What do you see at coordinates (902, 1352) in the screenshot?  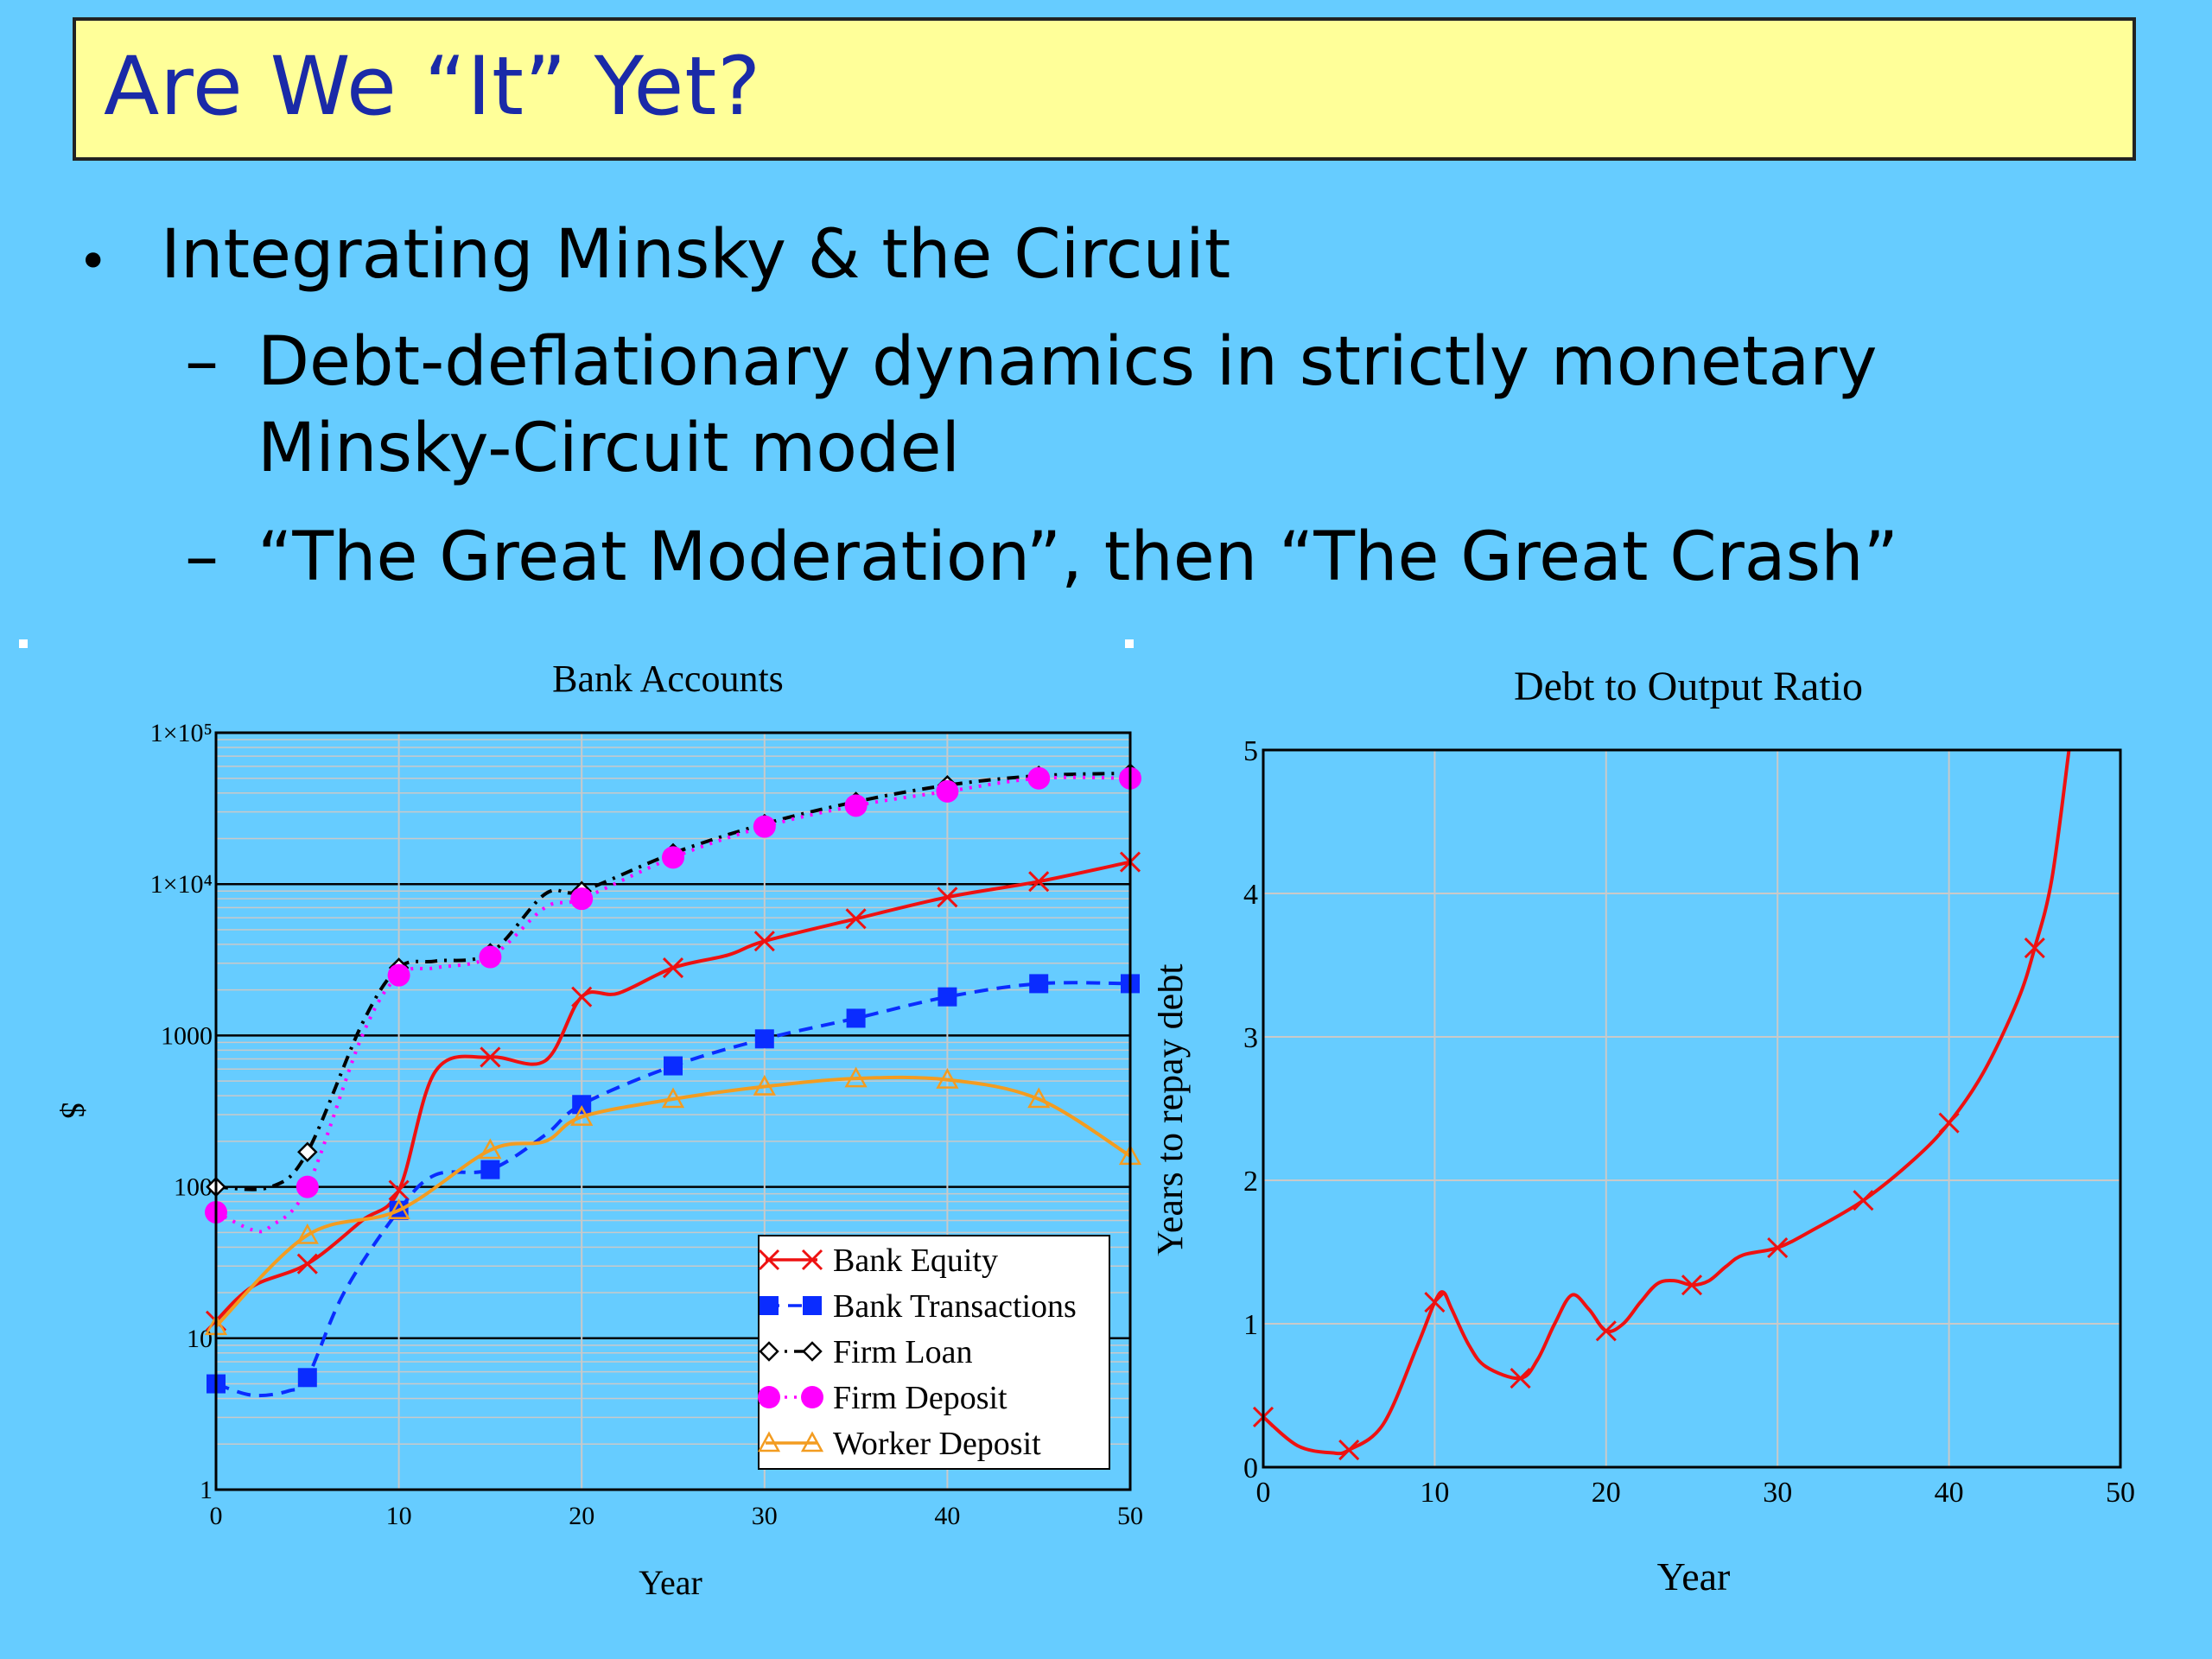 I see `legend-label: Firm Loan` at bounding box center [902, 1352].